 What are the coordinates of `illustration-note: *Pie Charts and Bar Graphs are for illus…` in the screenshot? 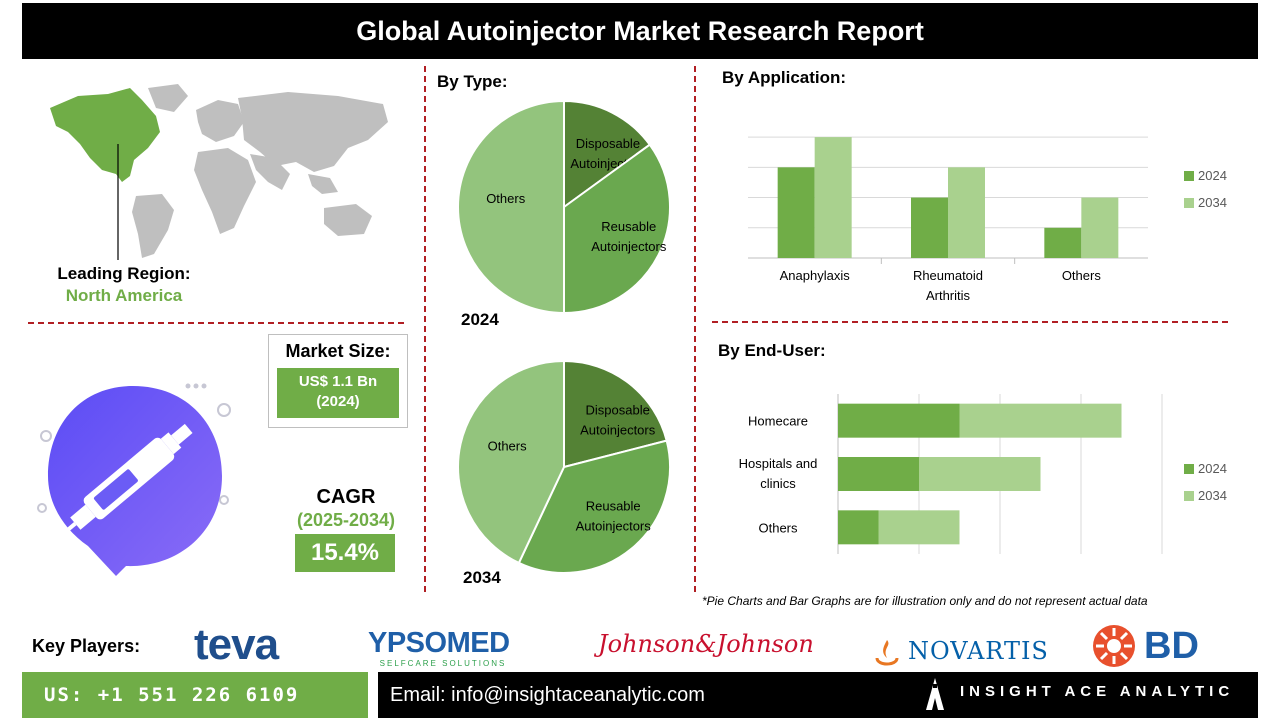 It's located at (925, 601).